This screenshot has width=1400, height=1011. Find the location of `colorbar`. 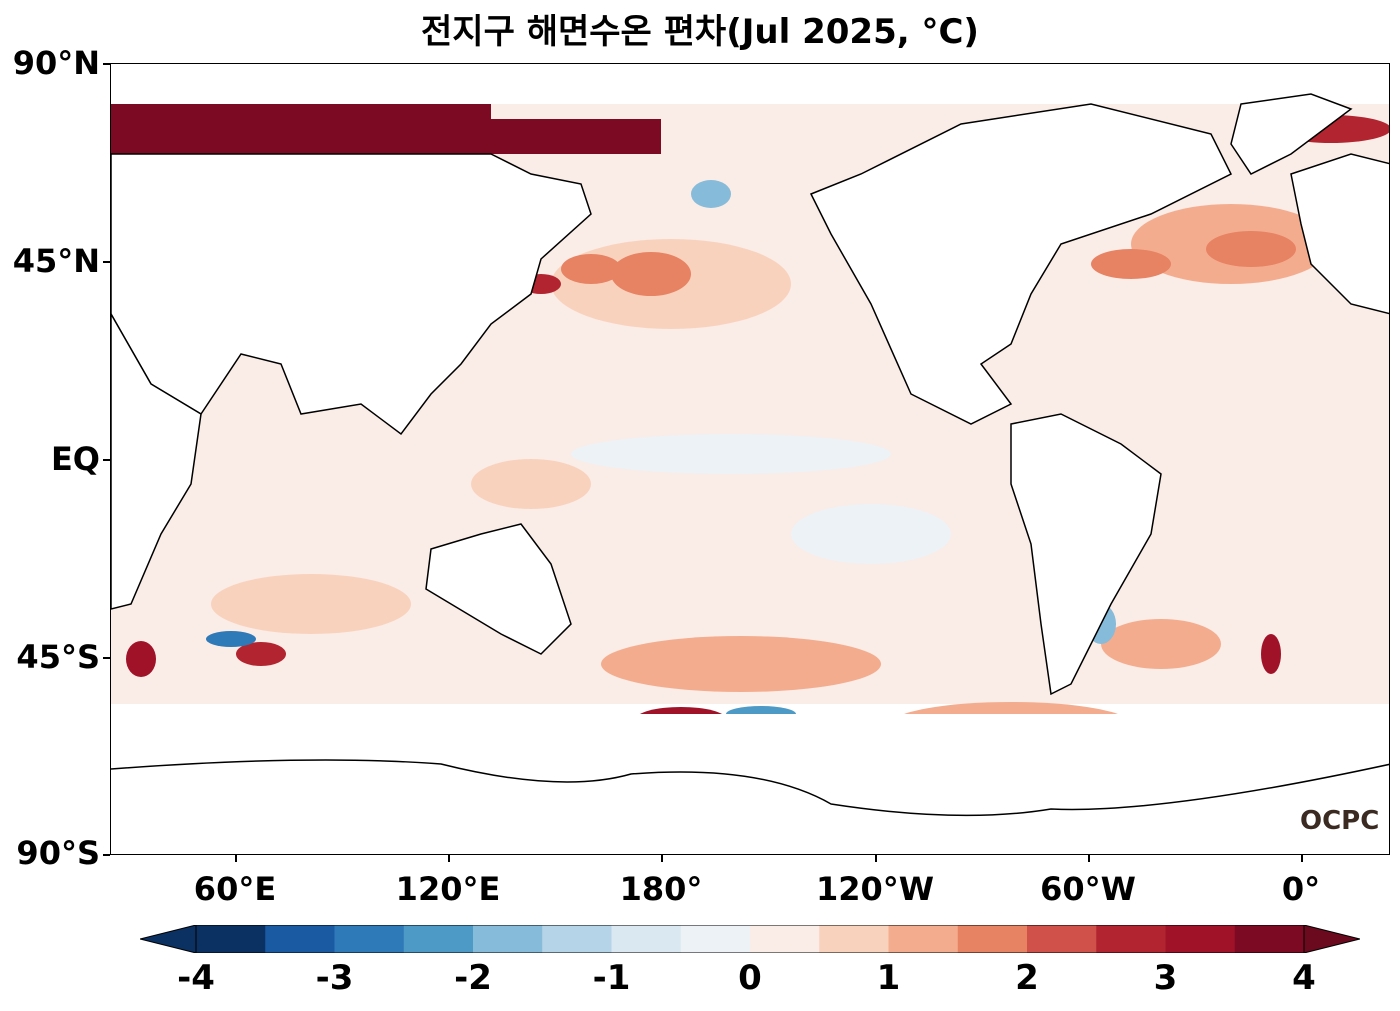

colorbar is located at coordinates (750, 939).